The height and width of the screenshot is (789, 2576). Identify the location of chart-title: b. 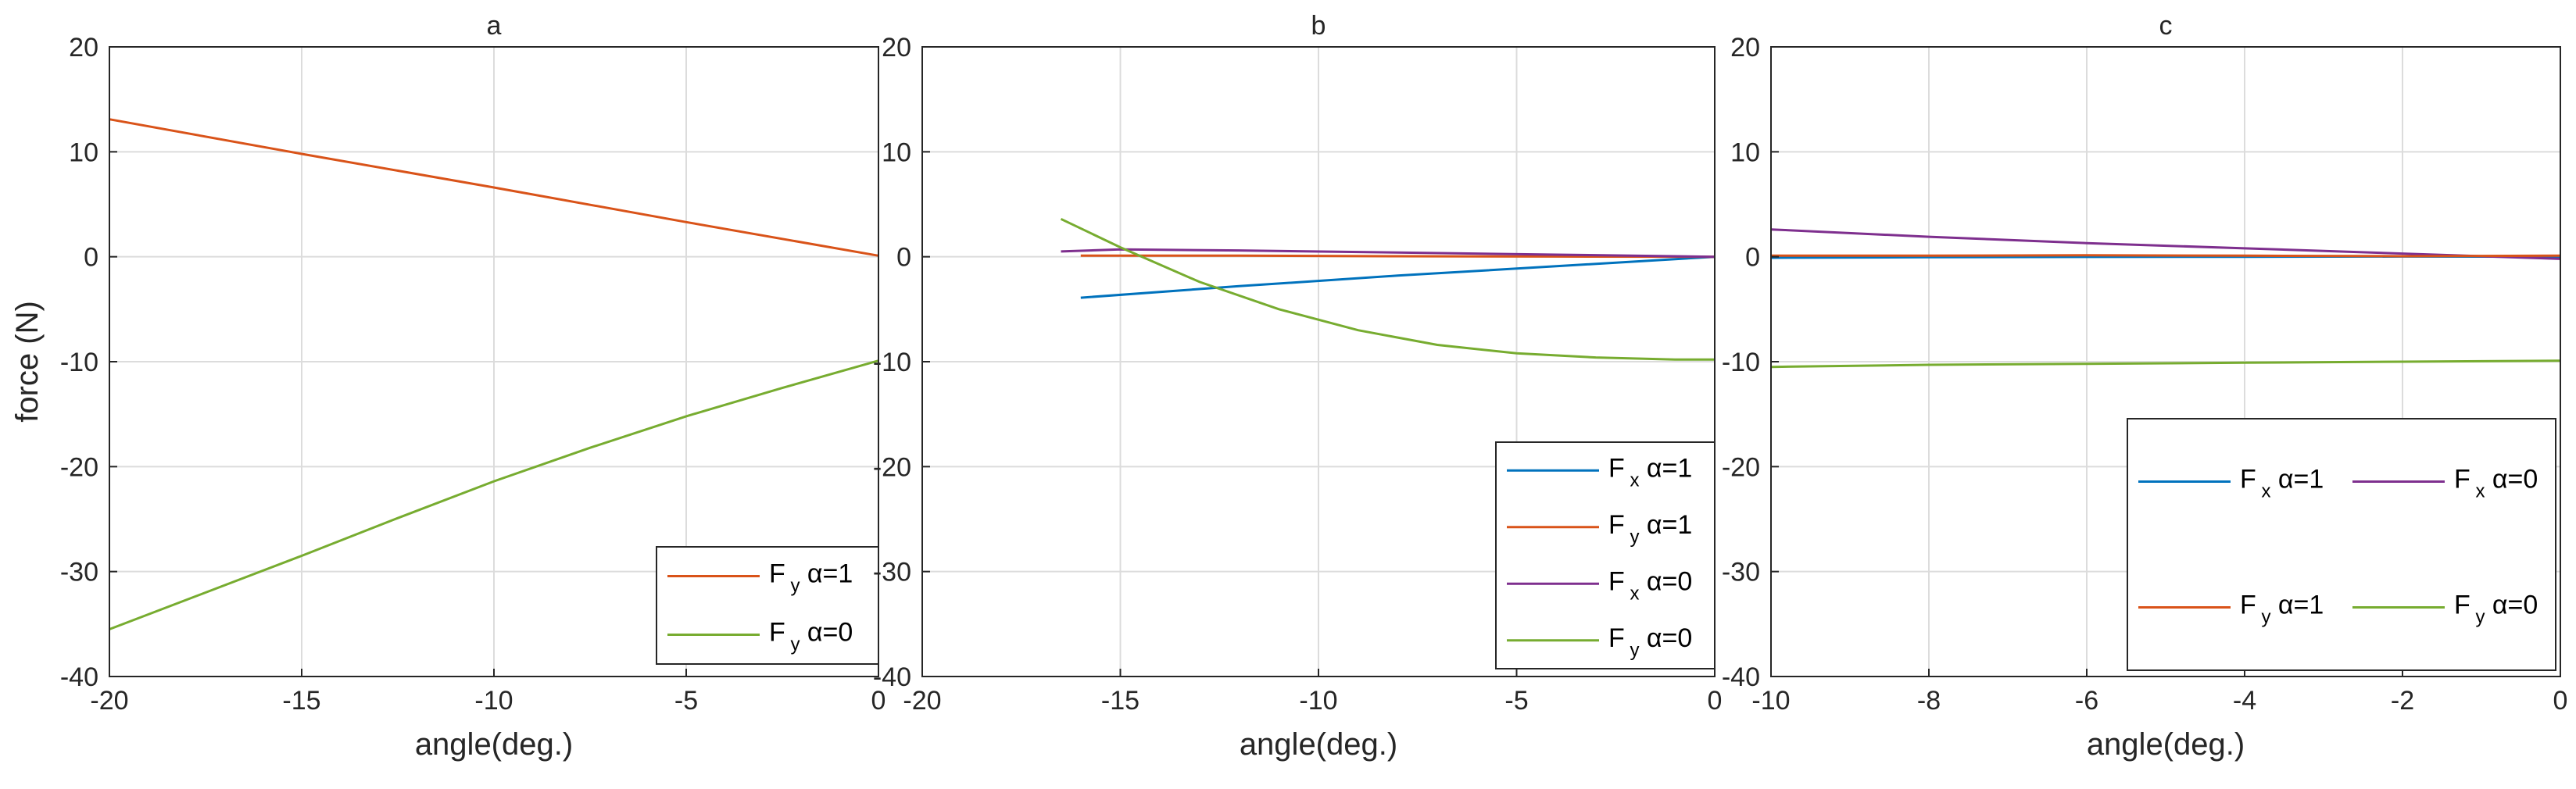
(1318, 26).